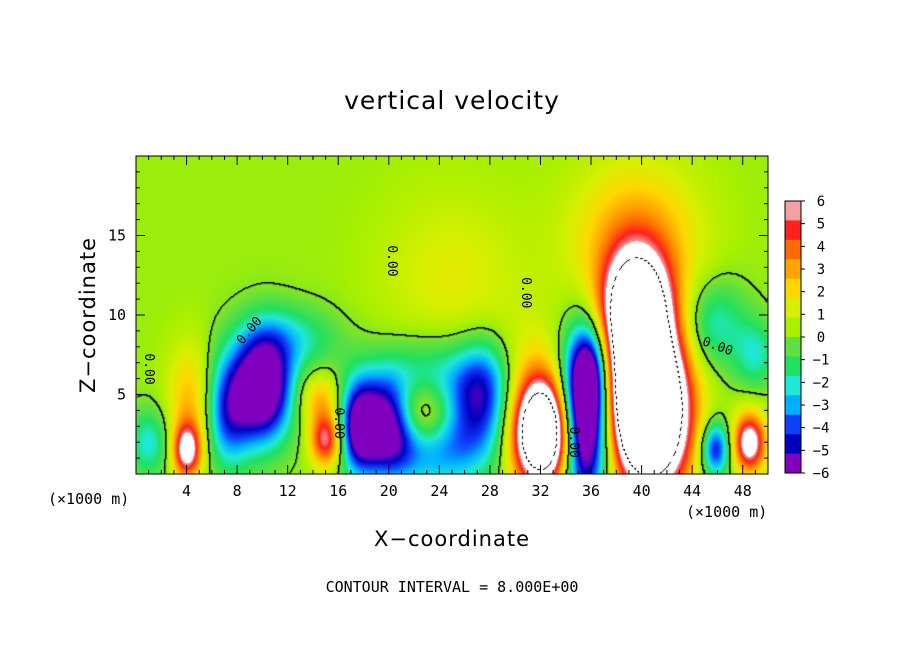 Image resolution: width=904 pixels, height=654 pixels. What do you see at coordinates (743, 491) in the screenshot?
I see `x-tick-label: 48` at bounding box center [743, 491].